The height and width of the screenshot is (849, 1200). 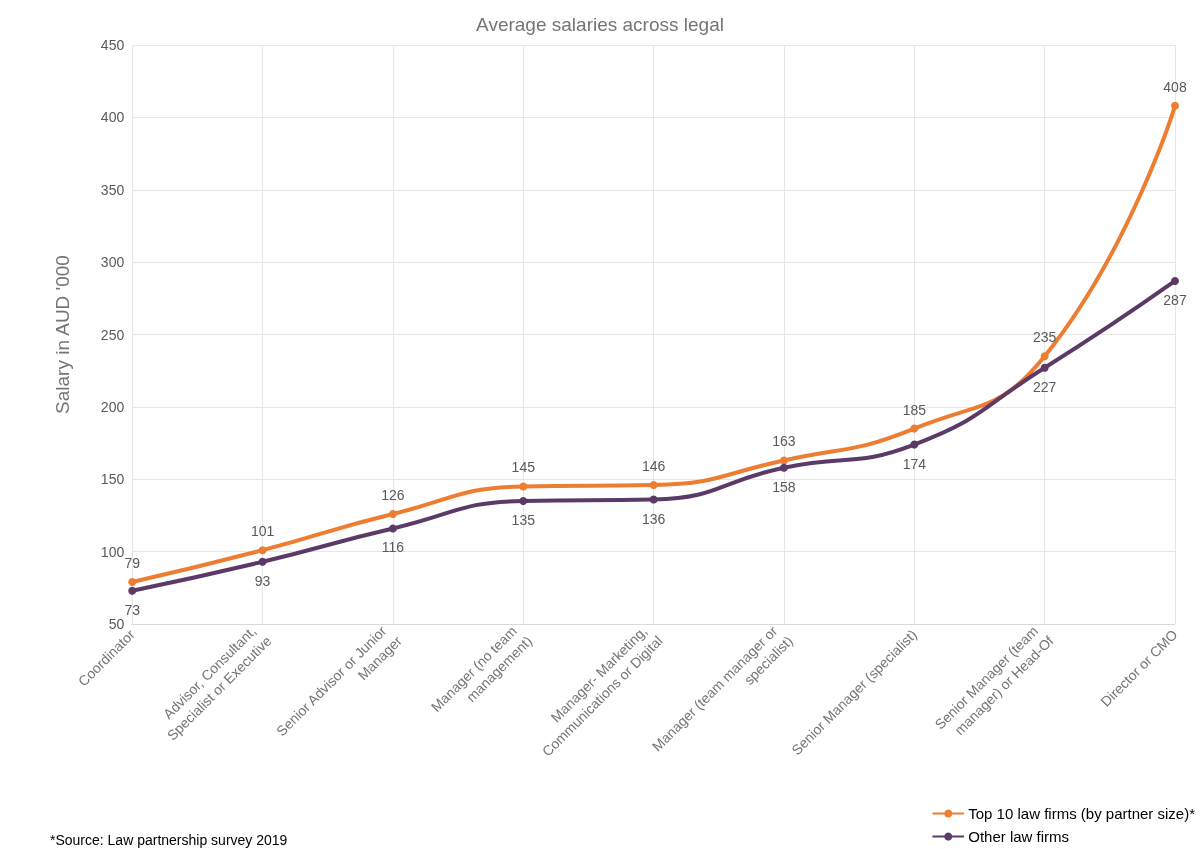 I want to click on data-label: 136, so click(x=653, y=518).